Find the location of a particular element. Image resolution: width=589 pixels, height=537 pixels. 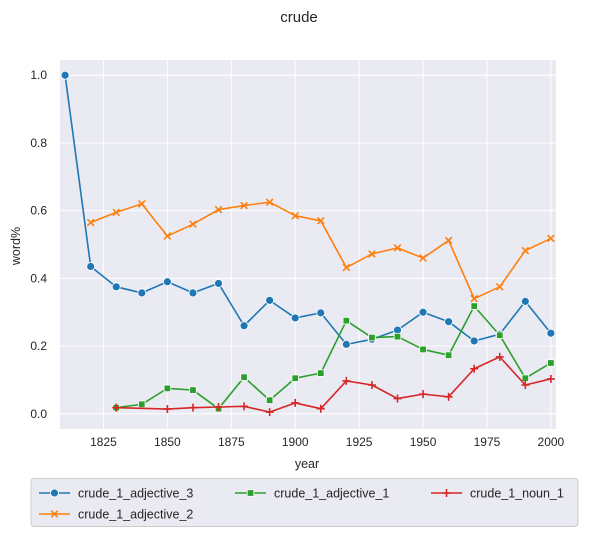

x-tick-label: 1875 is located at coordinates (231, 442).